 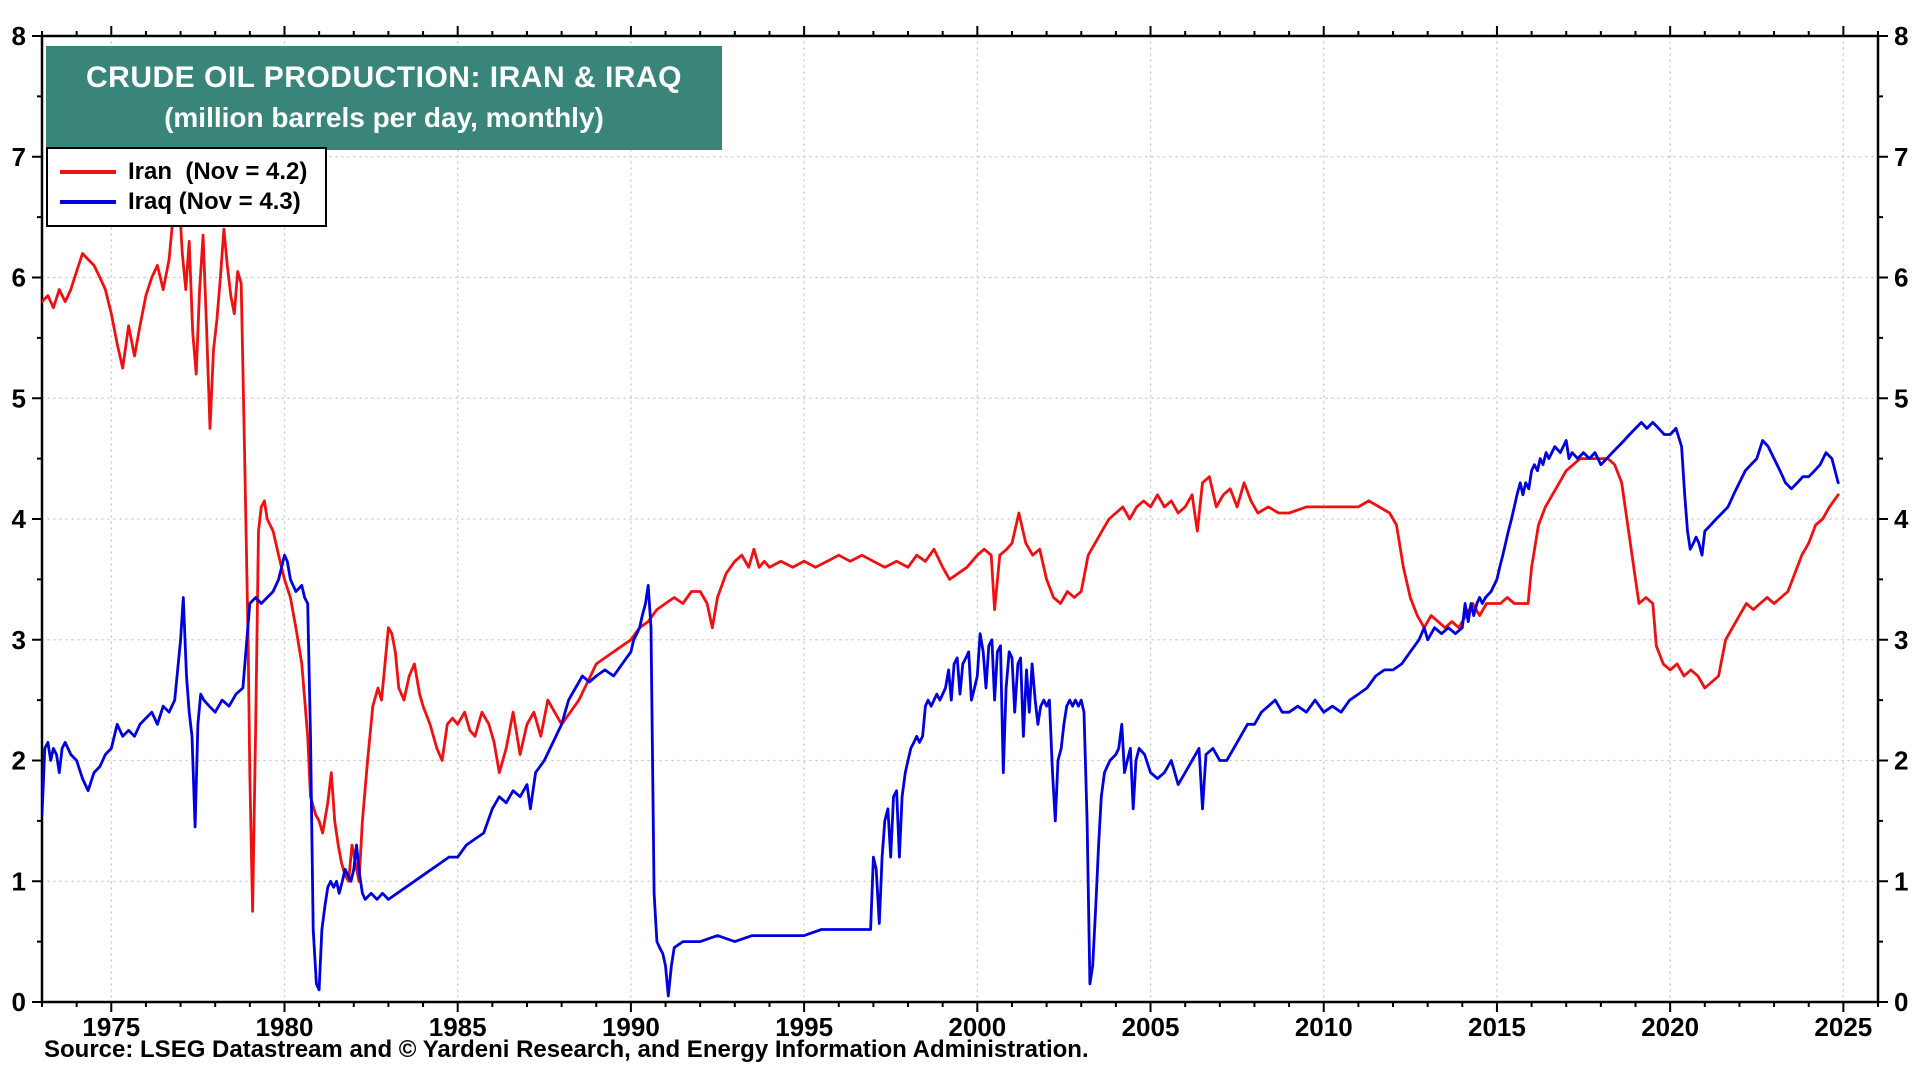 I want to click on x-tick-label: 2015, so click(x=1497, y=1027).